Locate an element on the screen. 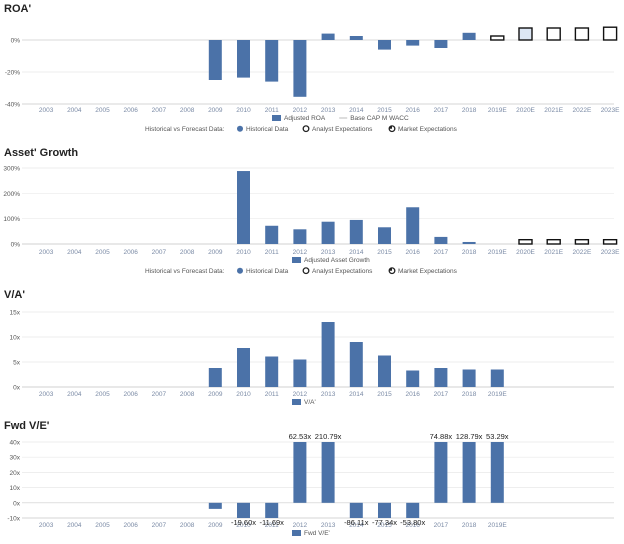  y-tick-label: 100% is located at coordinates (11, 219).